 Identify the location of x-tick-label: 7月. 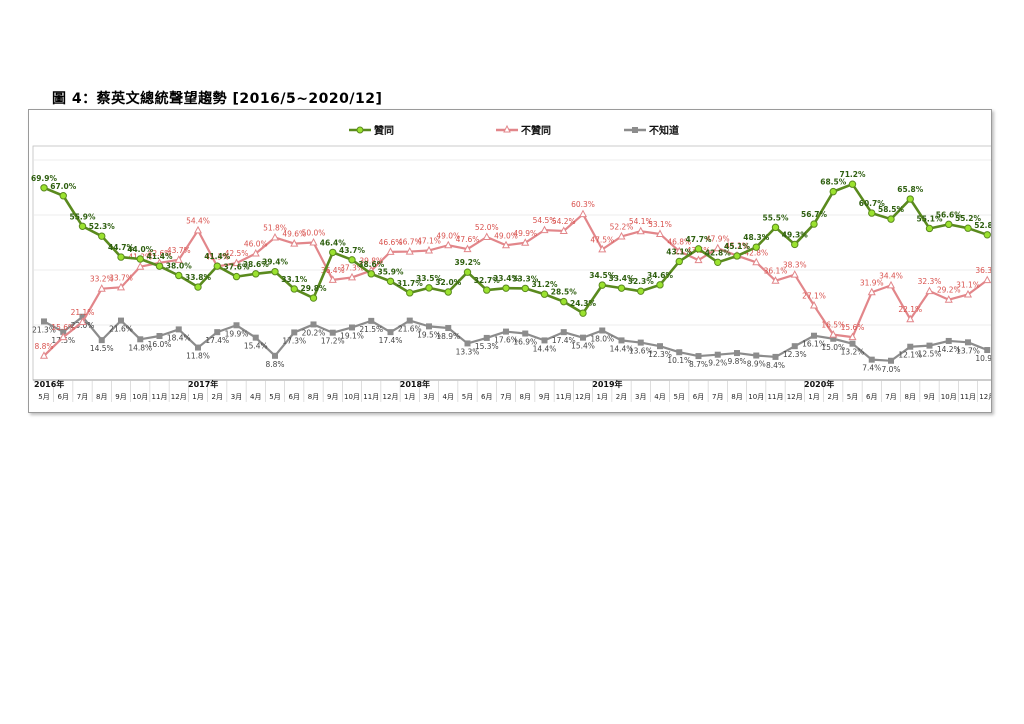
(82, 397).